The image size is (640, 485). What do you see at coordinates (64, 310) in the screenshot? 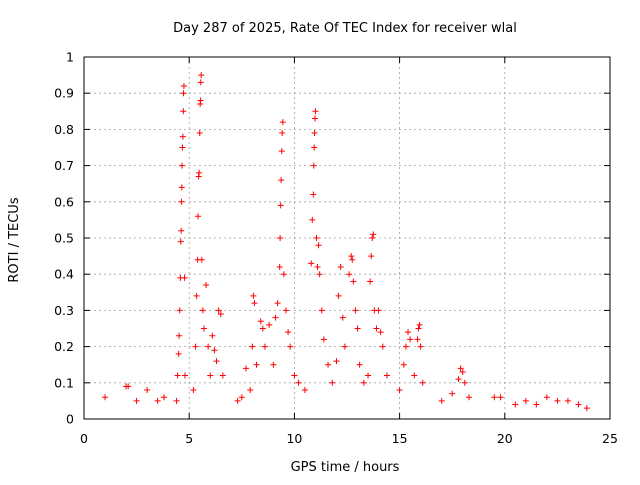
I see `y-tick-label: 0.3` at bounding box center [64, 310].